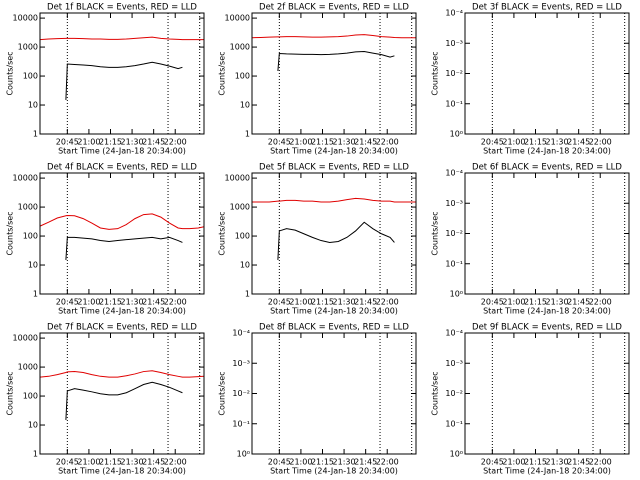 Image resolution: width=640 pixels, height=480 pixels. What do you see at coordinates (334, 328) in the screenshot?
I see `panel-title: Det 8f BLACK = Events, RED = LLD` at bounding box center [334, 328].